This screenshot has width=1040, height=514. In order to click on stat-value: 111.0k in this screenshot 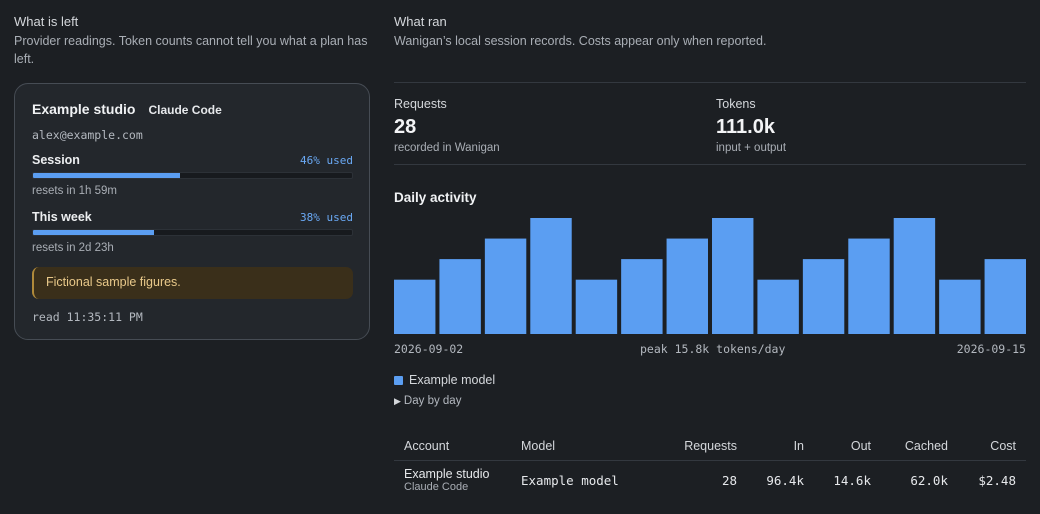, I will do `click(745, 127)`.